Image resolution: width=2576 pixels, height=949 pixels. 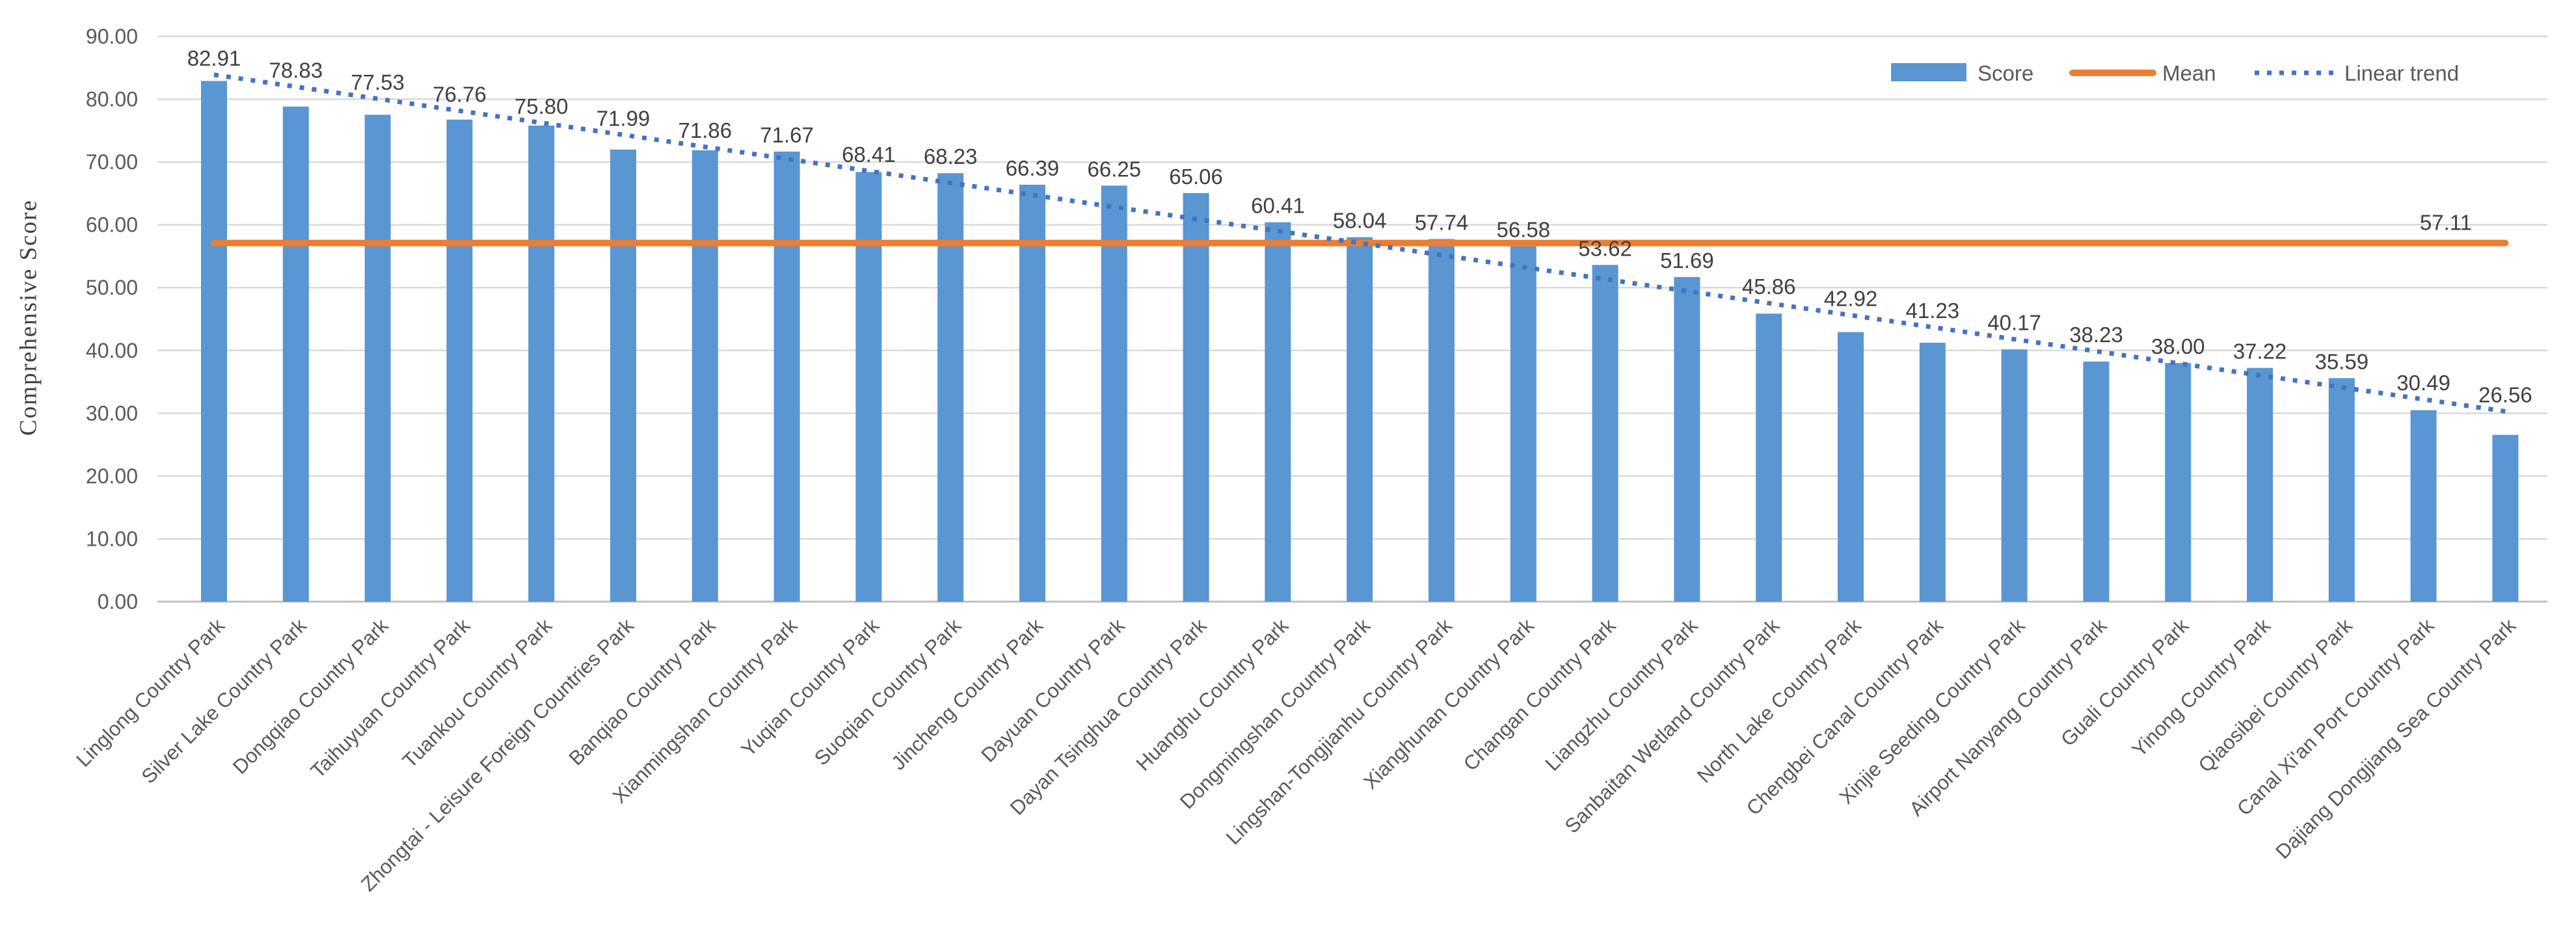 I want to click on bar-value-label: 75.80, so click(x=542, y=106).